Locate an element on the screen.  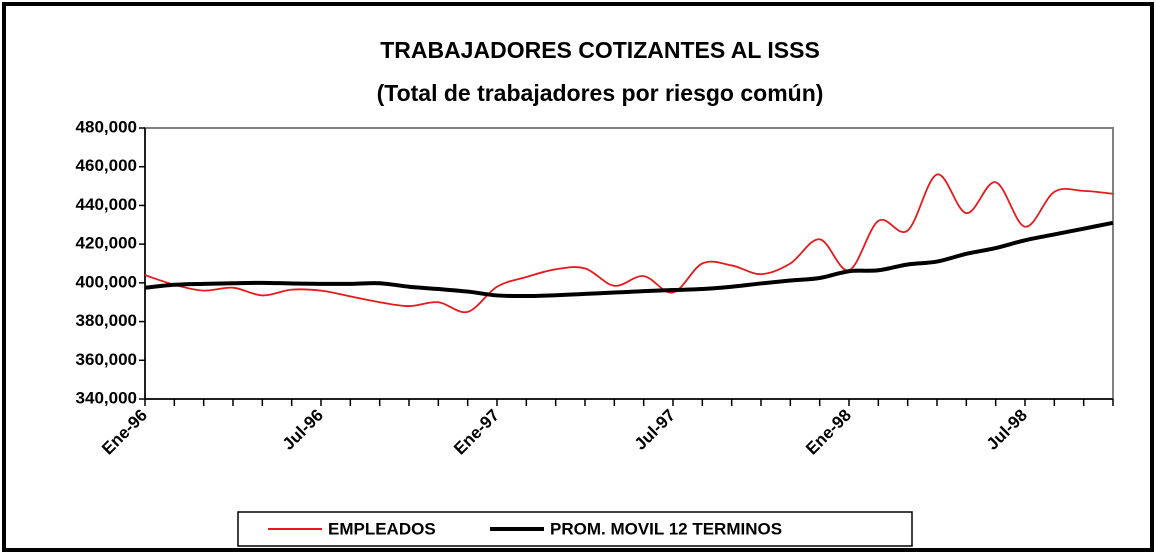
y-tick-label: 360,000 is located at coordinates (106, 359).